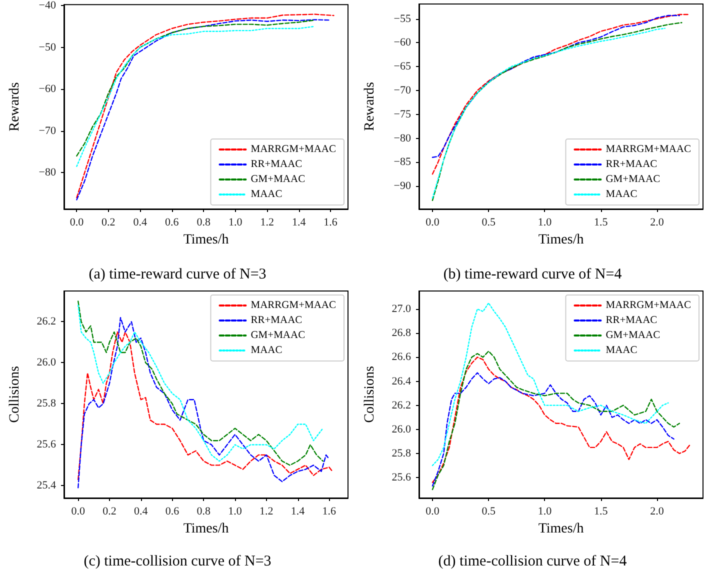  What do you see at coordinates (47, 47) in the screenshot?
I see `y-tick-label: −50` at bounding box center [47, 47].